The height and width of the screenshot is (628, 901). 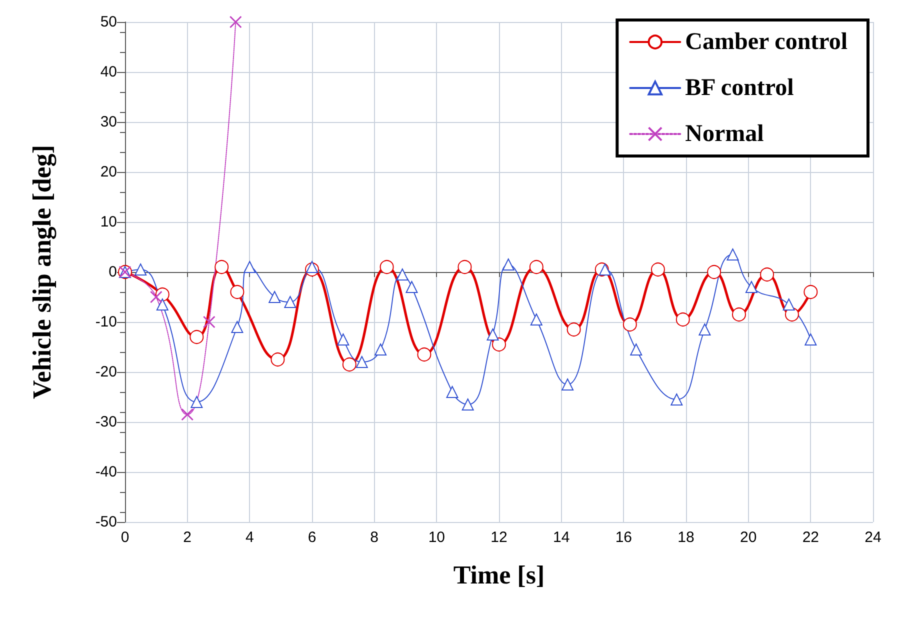 I want to click on x-axis-title: Time [s], so click(x=499, y=575).